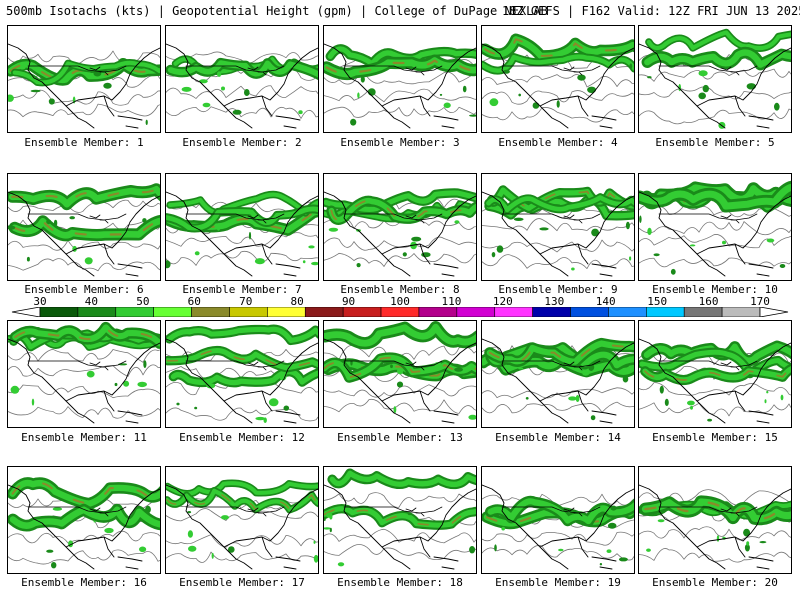  What do you see at coordinates (84, 142) in the screenshot?
I see `ensemble-member-label: Ensemble Member: 1` at bounding box center [84, 142].